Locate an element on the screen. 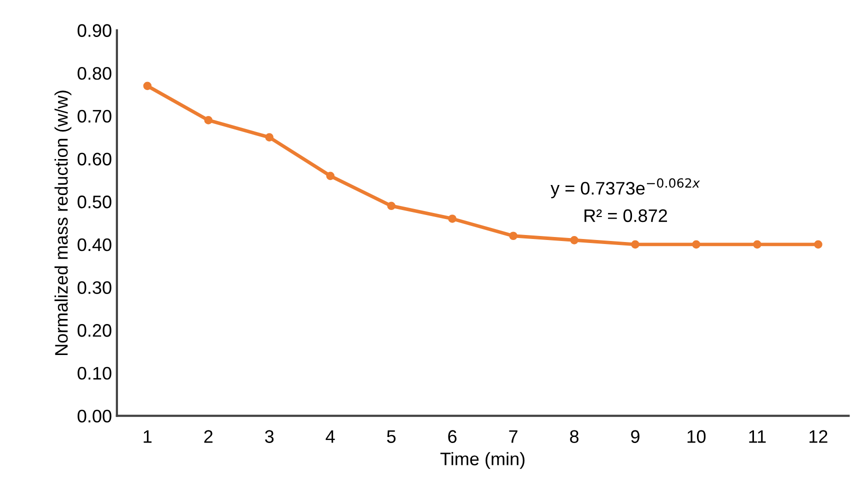  x-tick-label: 2 is located at coordinates (208, 436).